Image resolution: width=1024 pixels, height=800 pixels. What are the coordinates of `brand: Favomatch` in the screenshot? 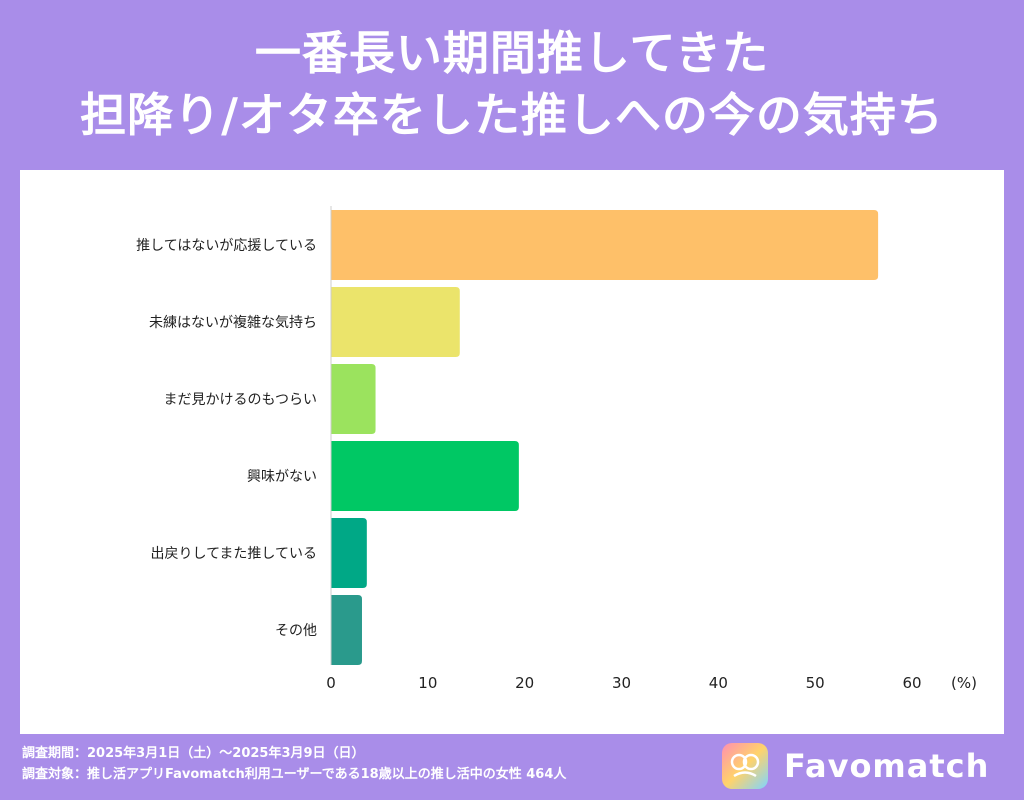 It's located at (855, 766).